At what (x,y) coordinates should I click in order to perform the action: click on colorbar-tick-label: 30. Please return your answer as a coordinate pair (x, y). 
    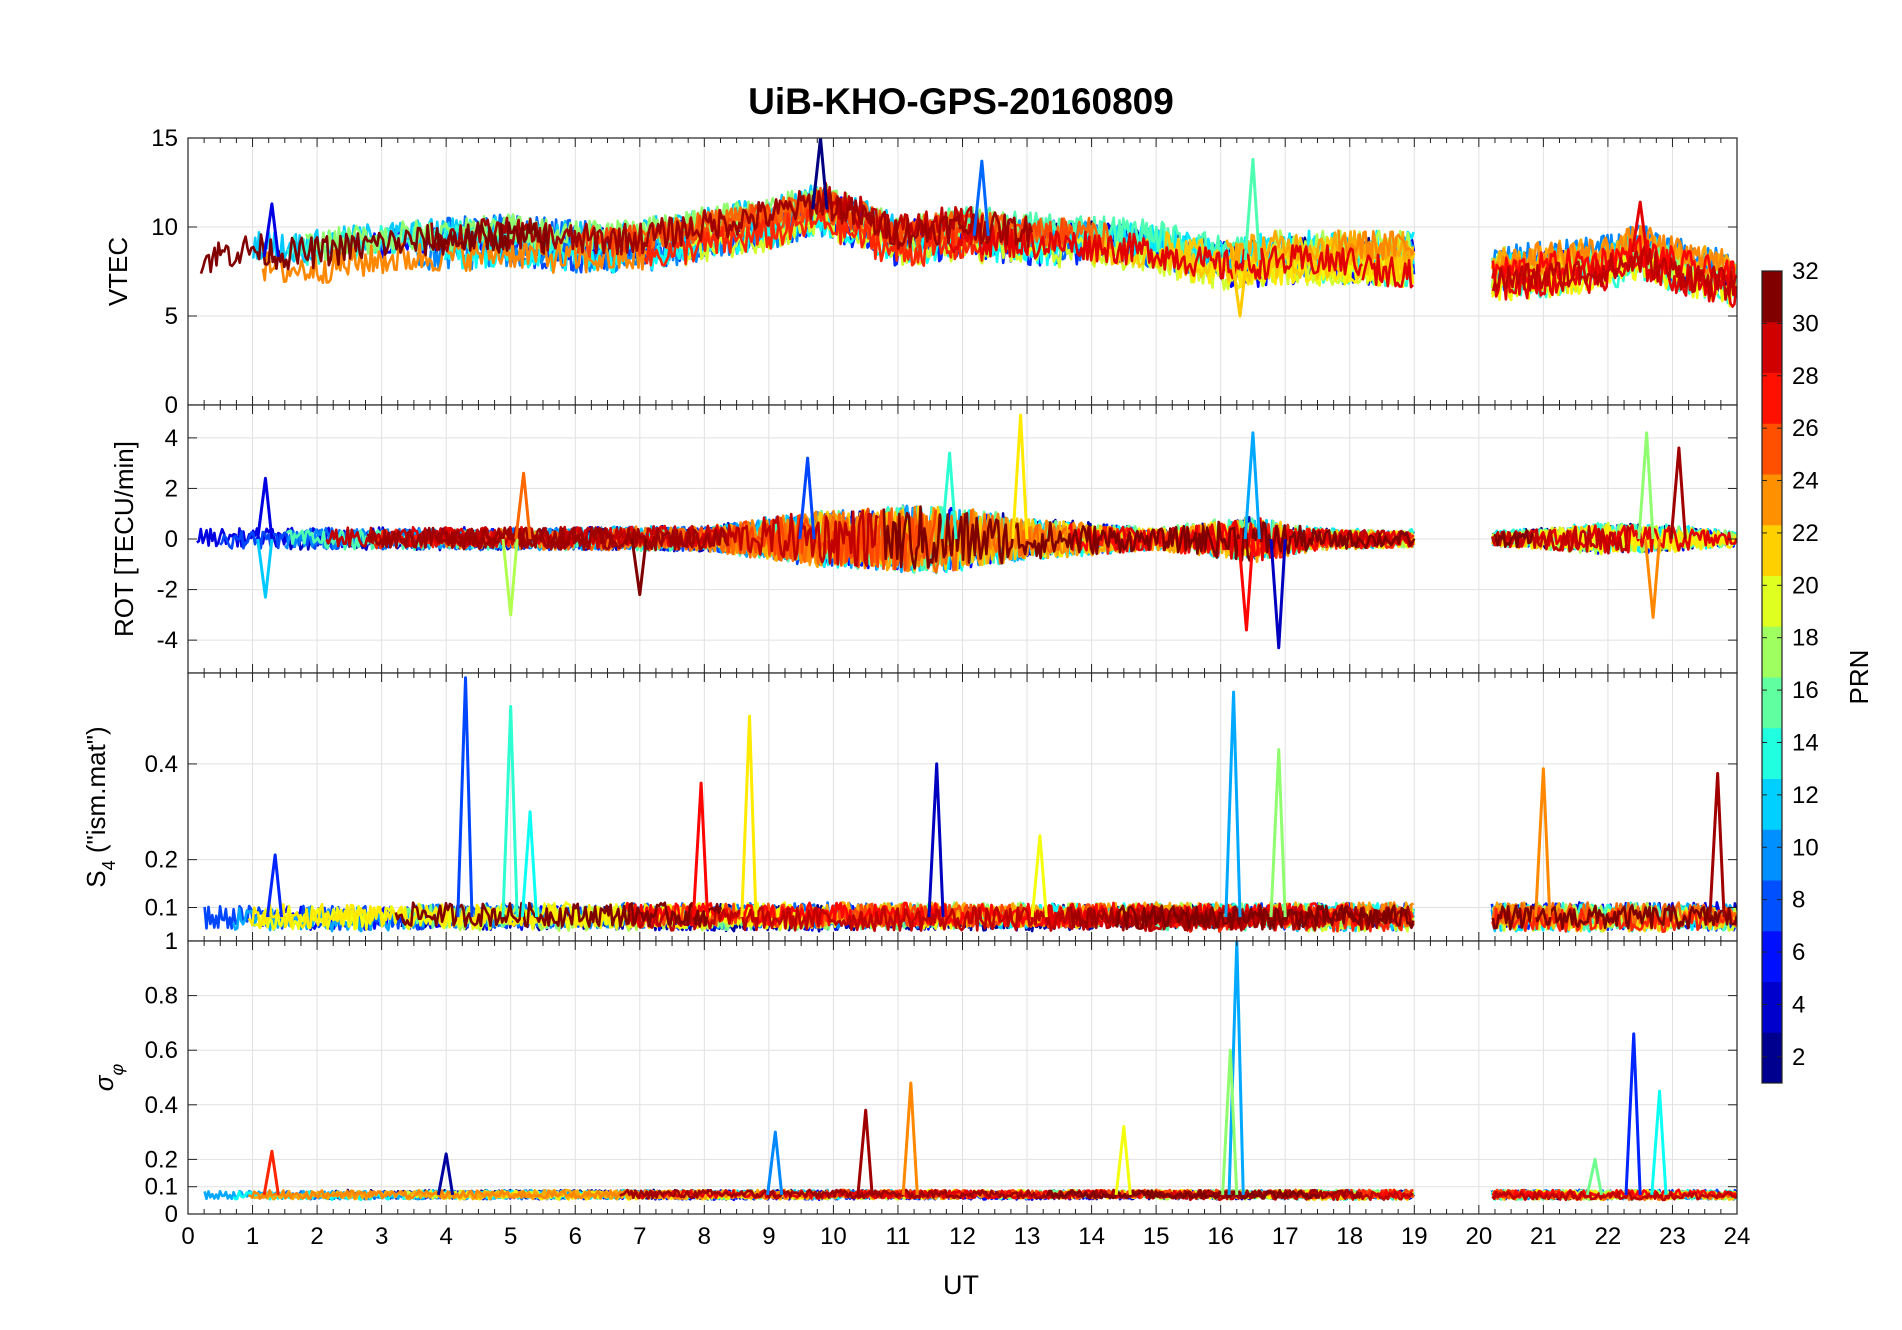
    Looking at the image, I should click on (1805, 323).